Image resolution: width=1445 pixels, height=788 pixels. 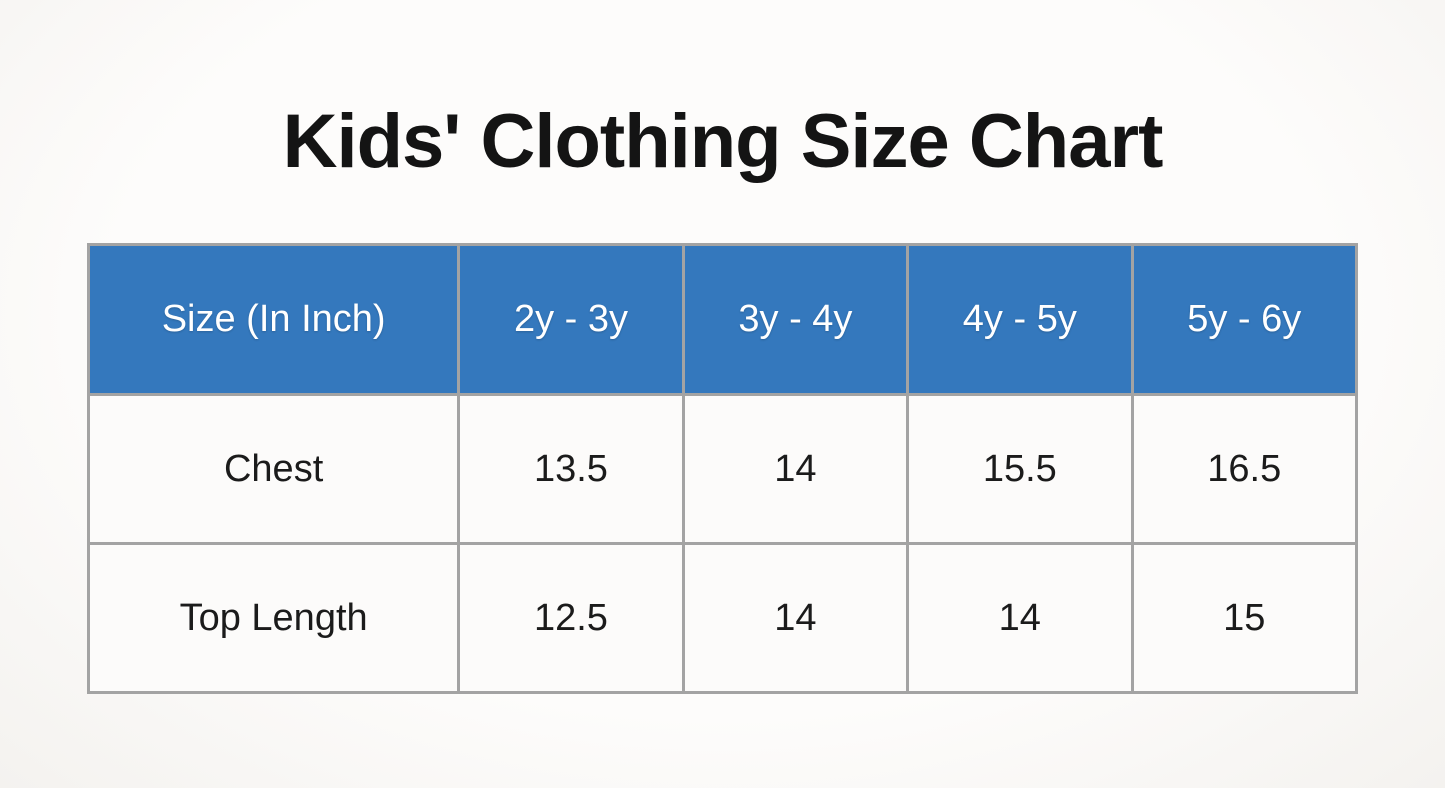 I want to click on page-title: Kids' Clothing Size Chart, so click(x=723, y=141).